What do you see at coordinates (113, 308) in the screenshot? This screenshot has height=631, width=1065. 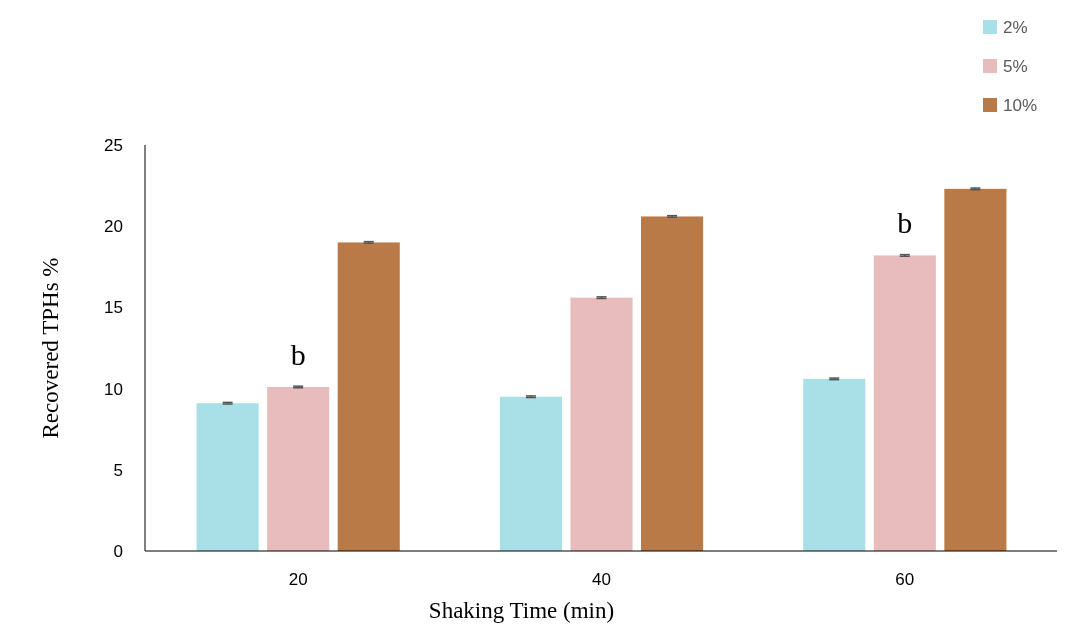 I see `y-tick-label: 15` at bounding box center [113, 308].